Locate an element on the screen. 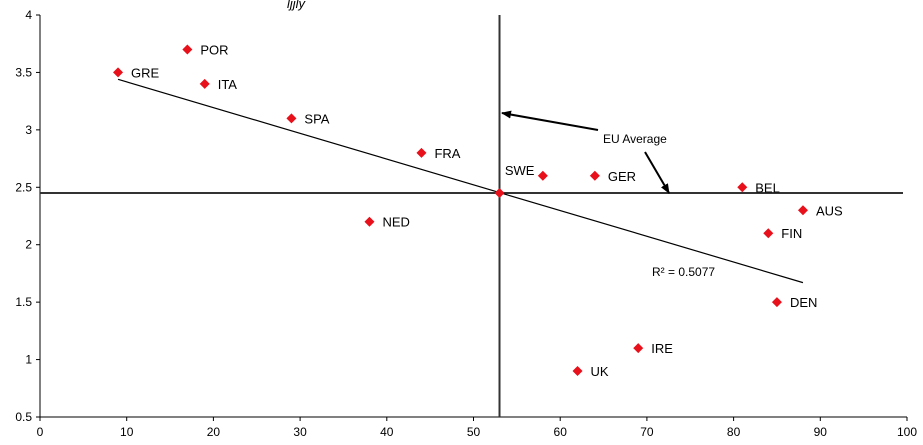  x-tick-label: 10 is located at coordinates (127, 432).